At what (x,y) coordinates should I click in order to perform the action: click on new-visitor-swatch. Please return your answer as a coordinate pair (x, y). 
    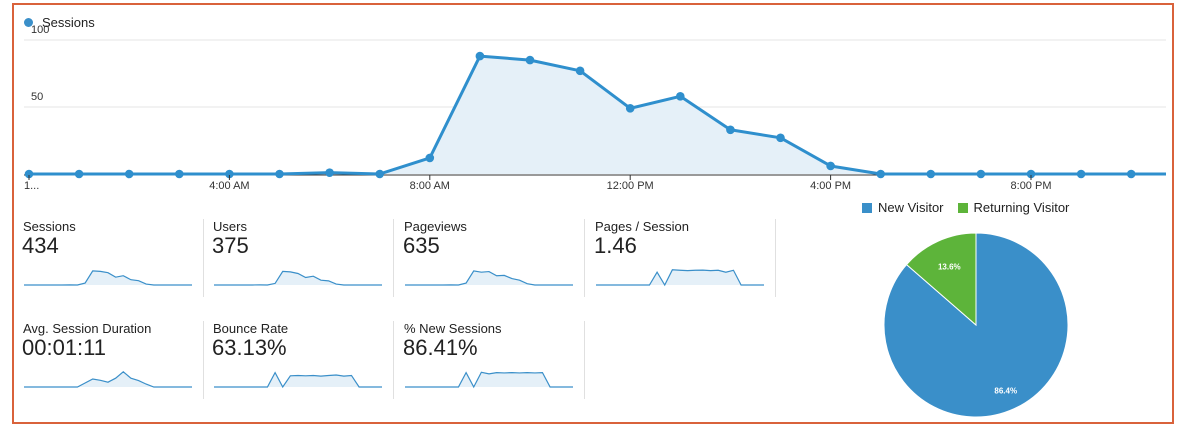
    Looking at the image, I should click on (867, 207).